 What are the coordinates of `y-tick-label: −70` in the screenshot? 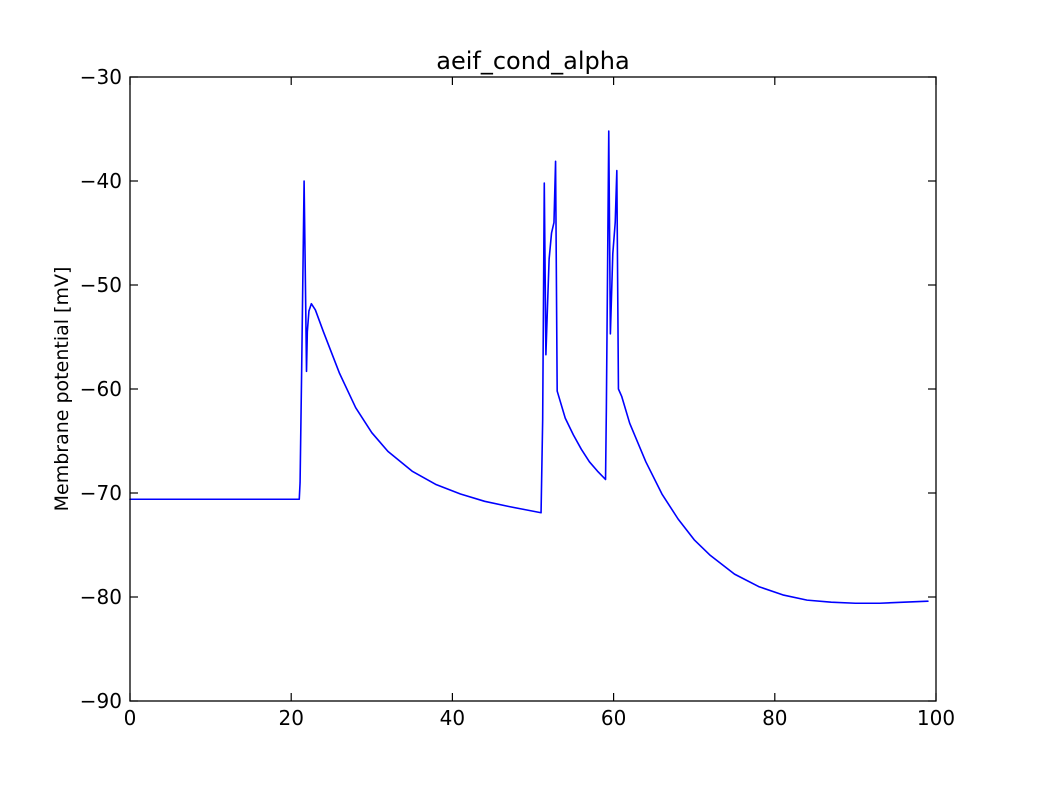 It's located at (101, 493).